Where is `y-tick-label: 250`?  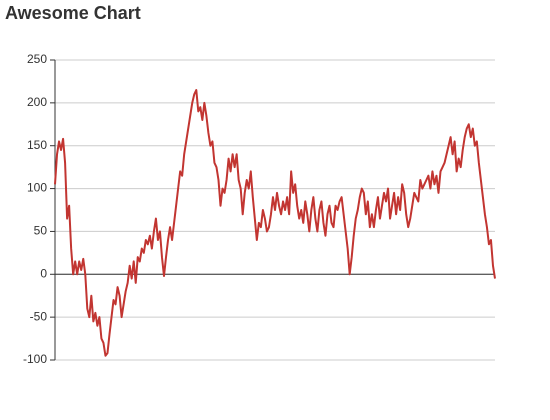
y-tick-label: 250 is located at coordinates (37, 59).